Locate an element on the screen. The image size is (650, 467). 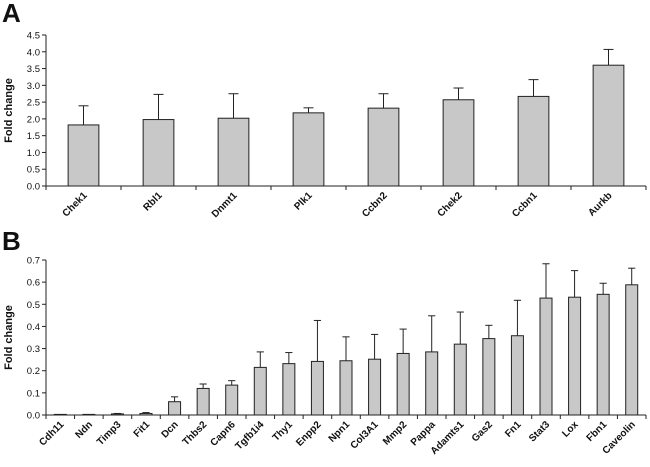
y-tick-label: 0.2 is located at coordinates (33, 371).